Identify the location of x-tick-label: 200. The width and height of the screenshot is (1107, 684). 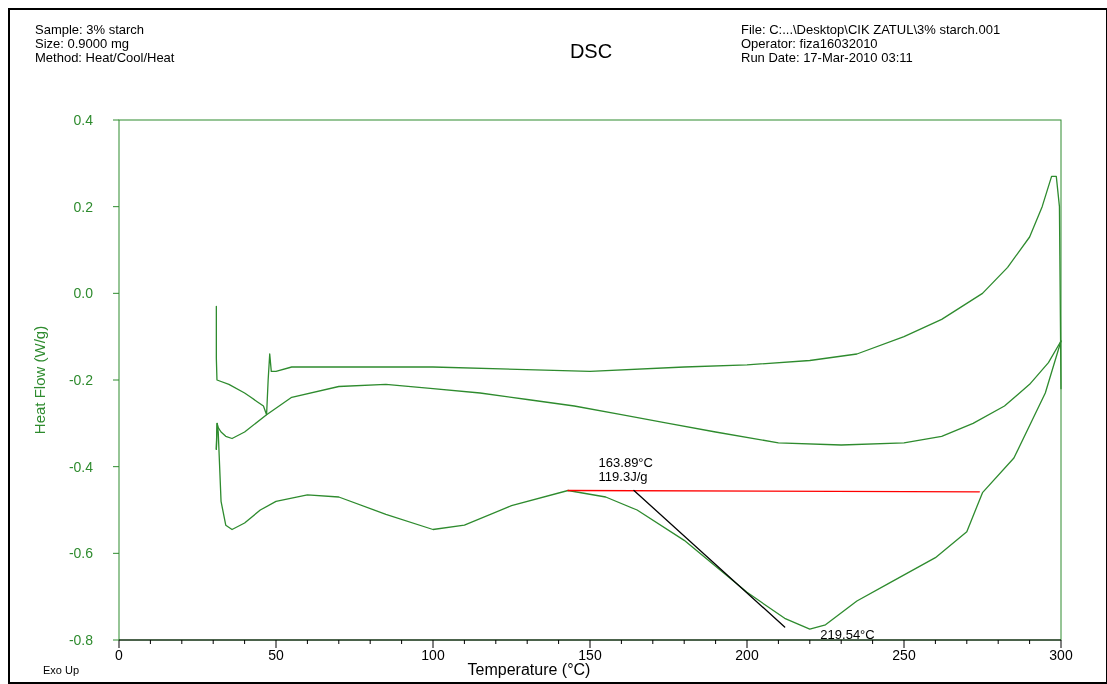
(747, 655).